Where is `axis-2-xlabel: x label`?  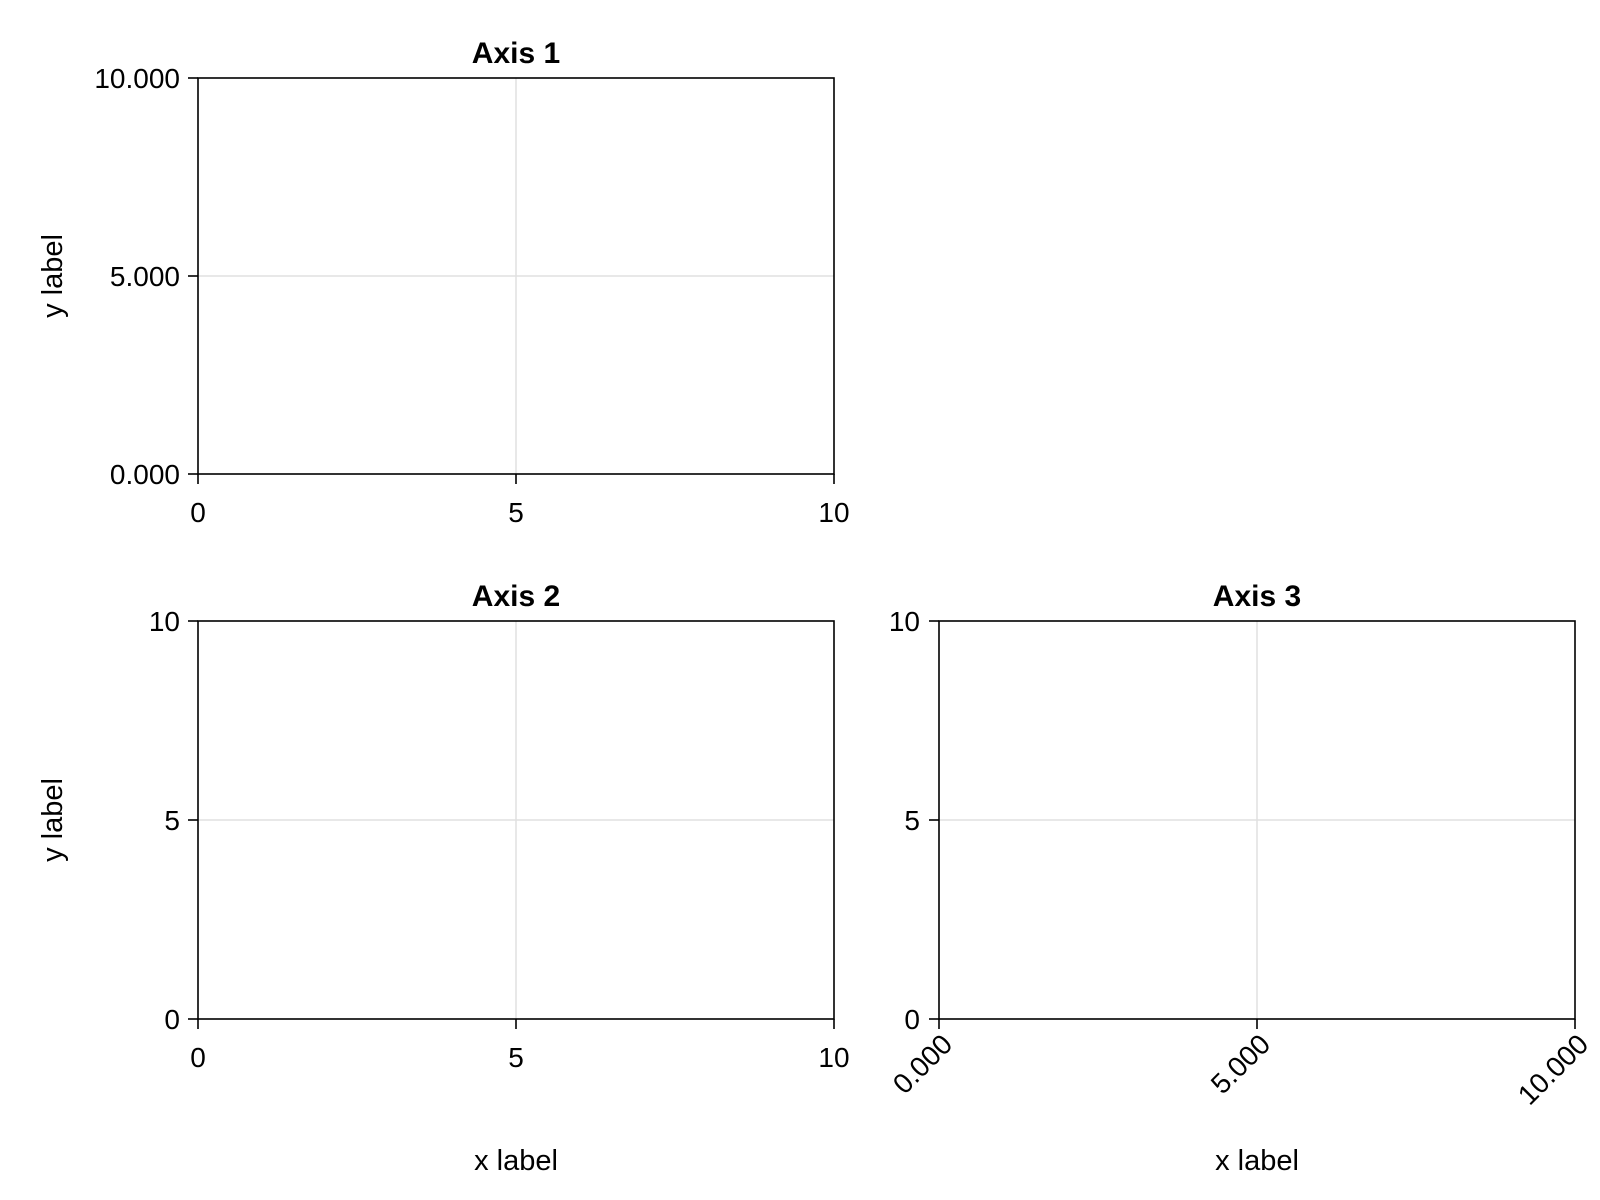
axis-2-xlabel: x label is located at coordinates (516, 1161).